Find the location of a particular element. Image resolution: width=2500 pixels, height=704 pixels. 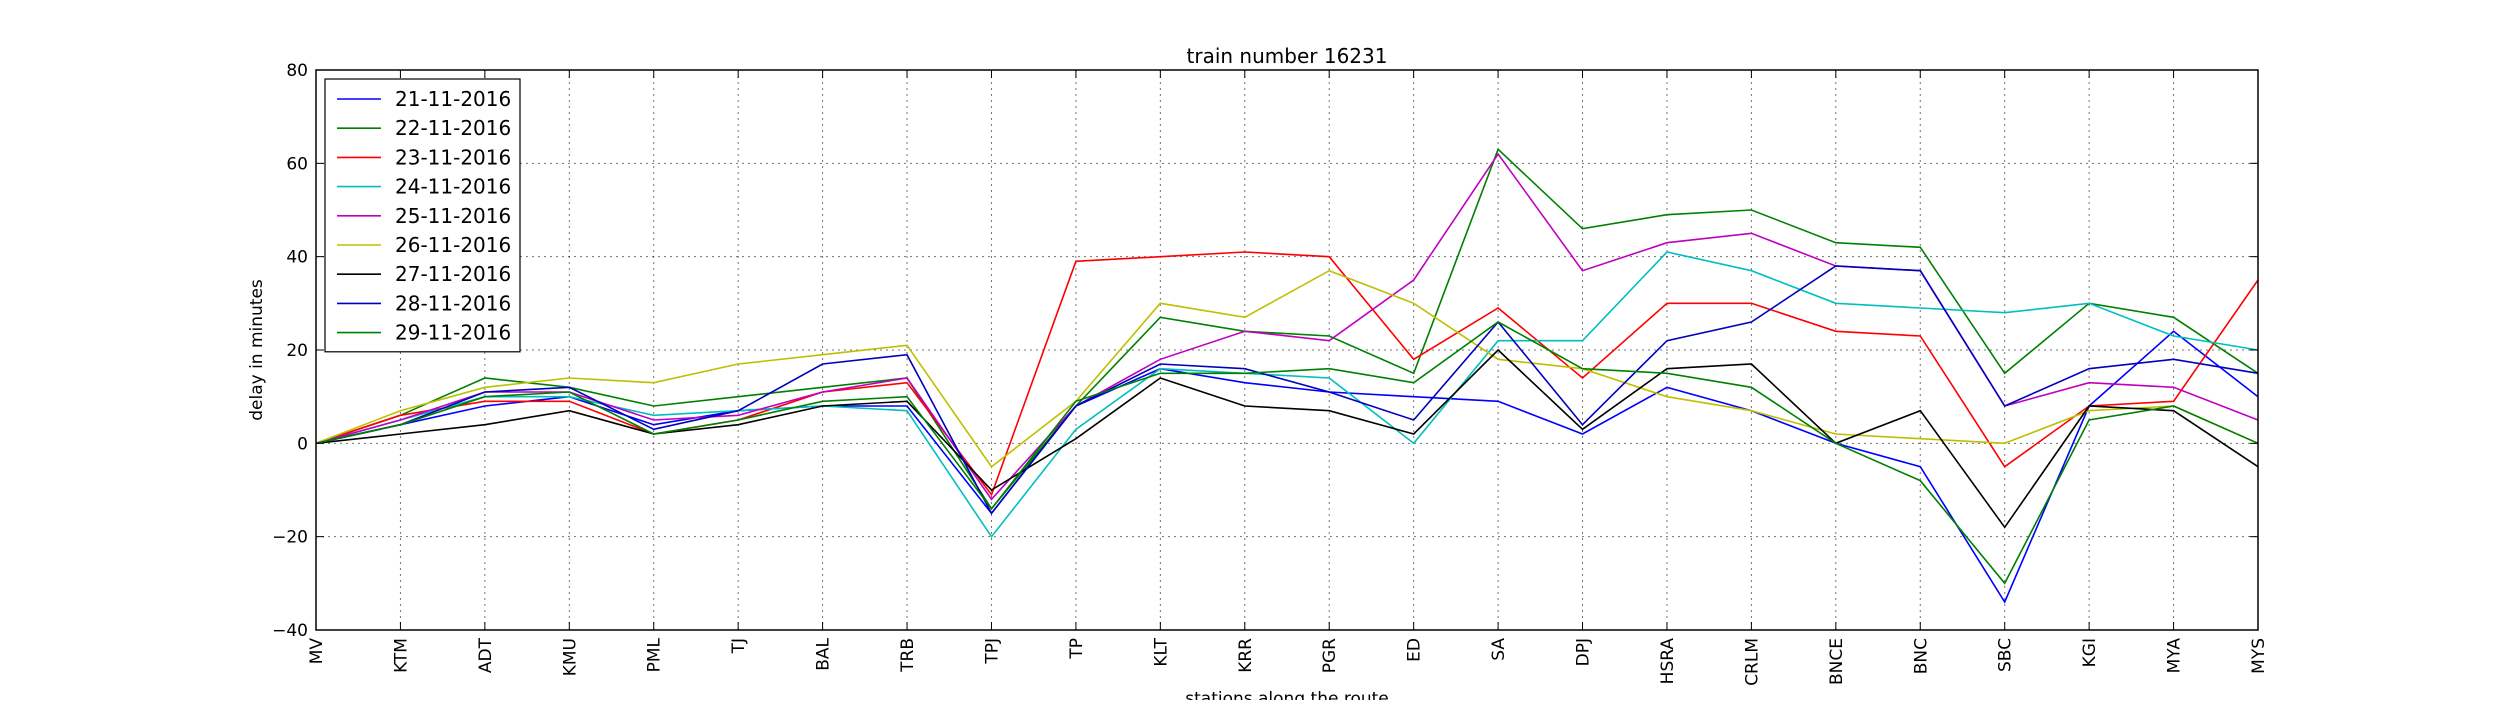

y-tick-label: 40 is located at coordinates (297, 258).